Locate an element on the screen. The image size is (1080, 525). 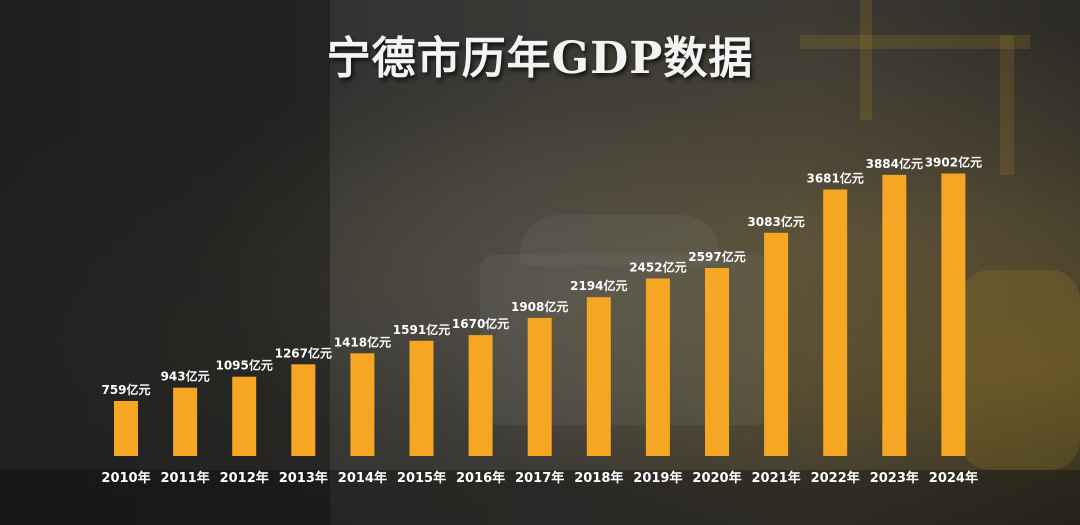
data-label: 3681亿元 is located at coordinates (834, 178).